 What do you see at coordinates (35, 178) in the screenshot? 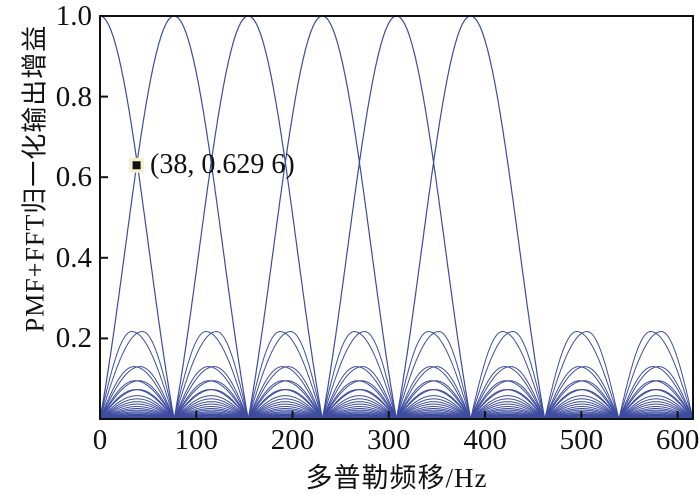
I see `y-axis-title: PMF+FFT归一化输出增益` at bounding box center [35, 178].